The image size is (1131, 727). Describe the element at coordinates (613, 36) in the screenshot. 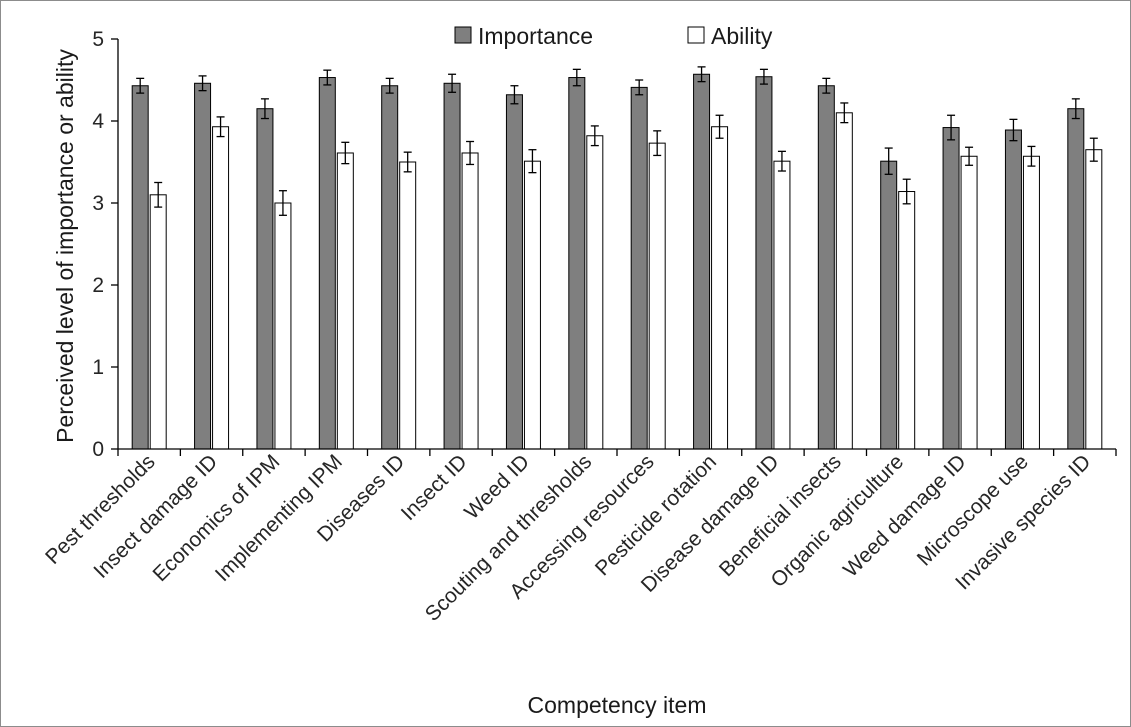

I see `legend: Importance Ability` at that location.